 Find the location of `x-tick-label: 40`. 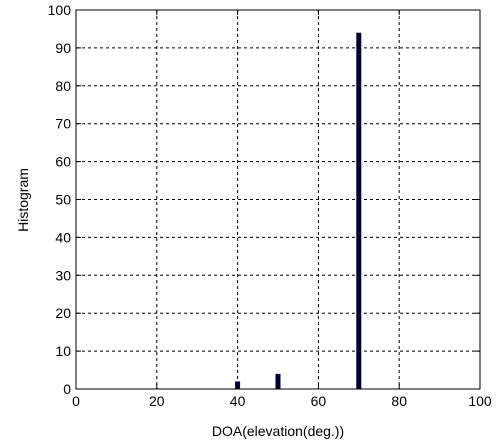

x-tick-label: 40 is located at coordinates (238, 401).